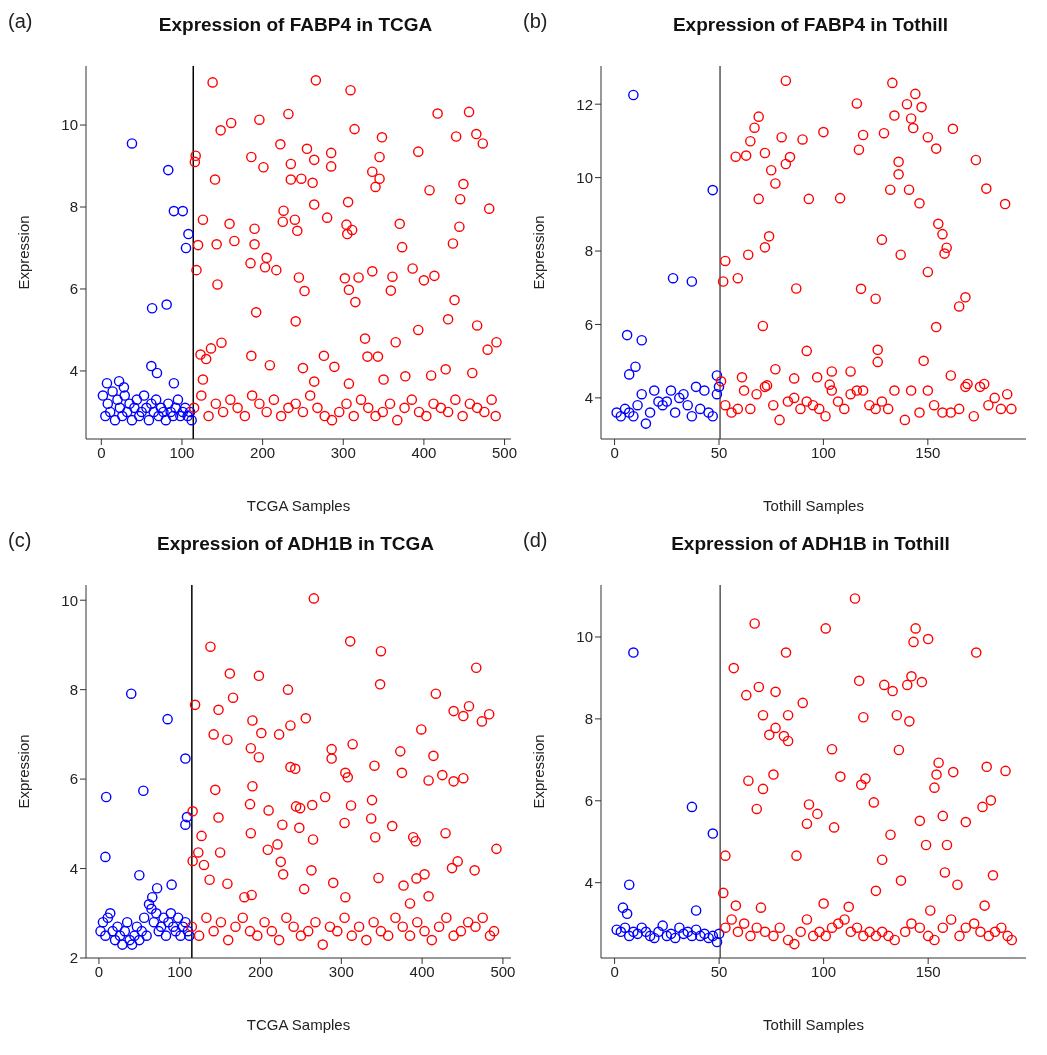 This screenshot has height=1055, width=1047. I want to click on x-tick-label: 500, so click(505, 452).